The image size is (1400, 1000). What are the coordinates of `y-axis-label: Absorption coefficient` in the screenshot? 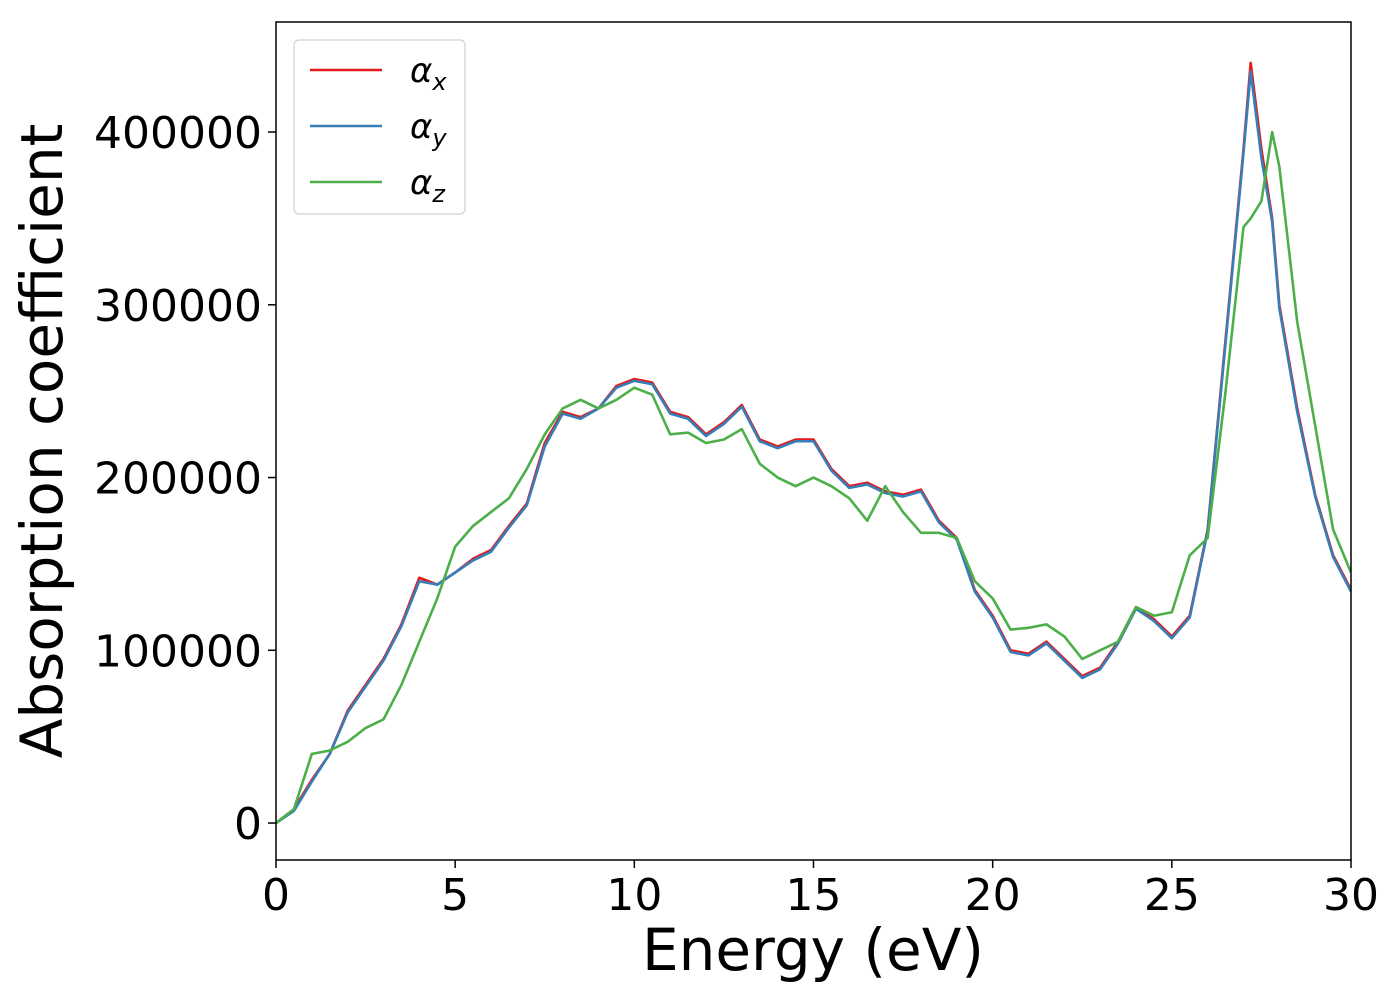 It's located at (42, 441).